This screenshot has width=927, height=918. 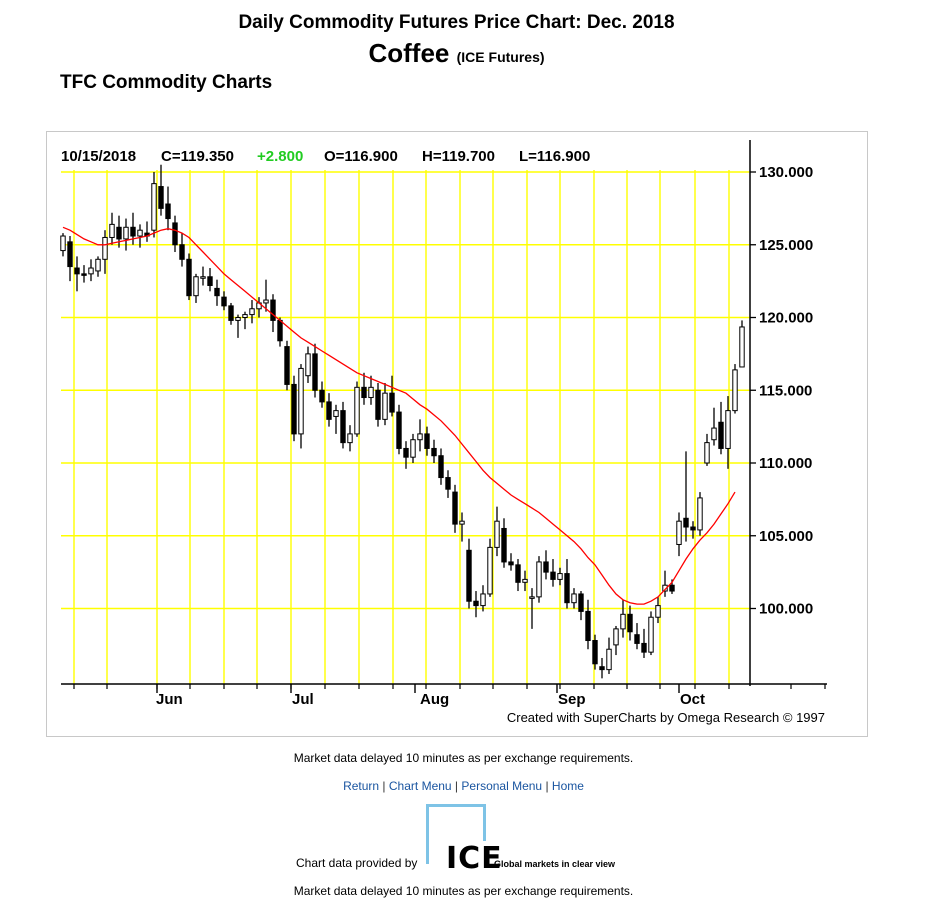 I want to click on home-link: Home, so click(x=567, y=786).